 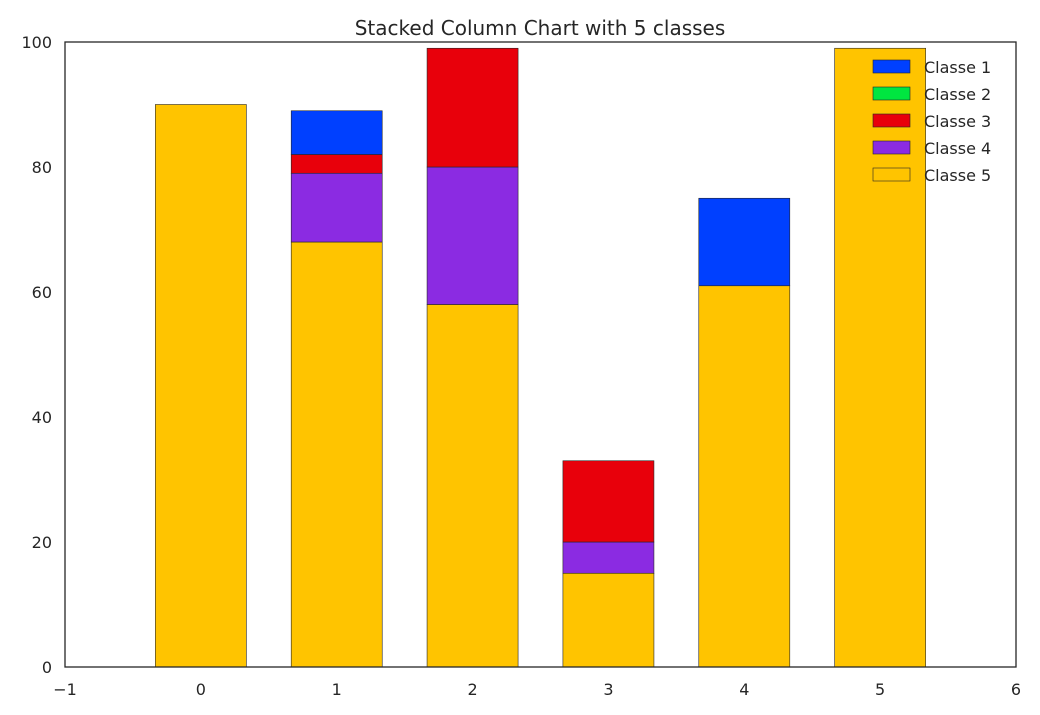 What do you see at coordinates (337, 689) in the screenshot?
I see `x-tick-label: 1` at bounding box center [337, 689].